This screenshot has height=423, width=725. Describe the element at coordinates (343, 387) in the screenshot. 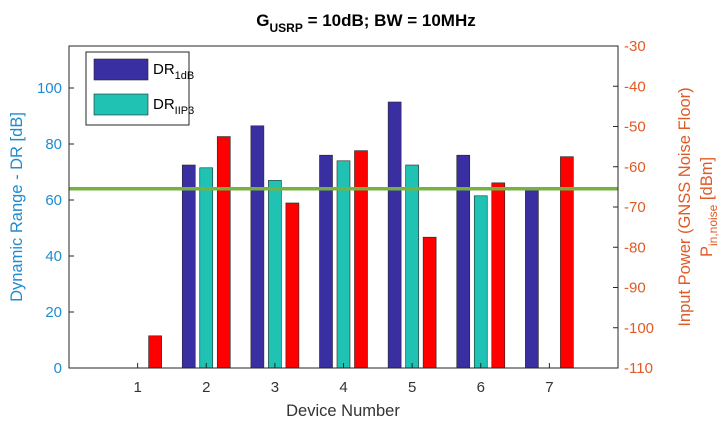

I see `x-tick-label: 4` at that location.